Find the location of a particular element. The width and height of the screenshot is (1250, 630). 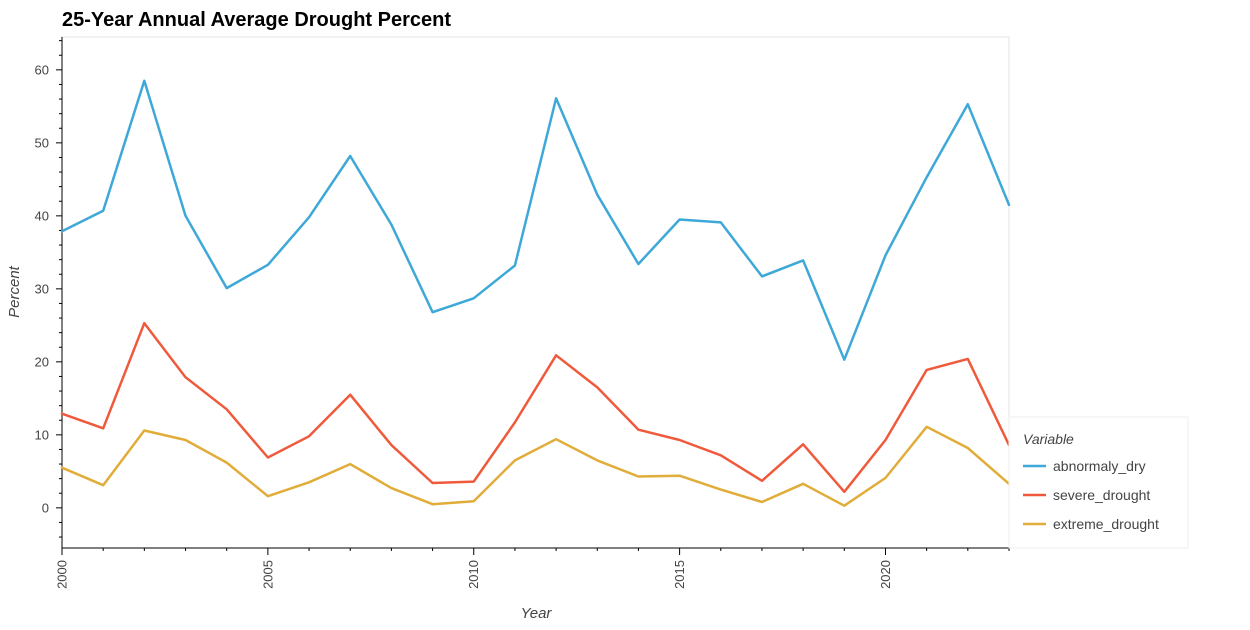

chart-title: 25-Year Annual Average Drought Percent is located at coordinates (256, 20).